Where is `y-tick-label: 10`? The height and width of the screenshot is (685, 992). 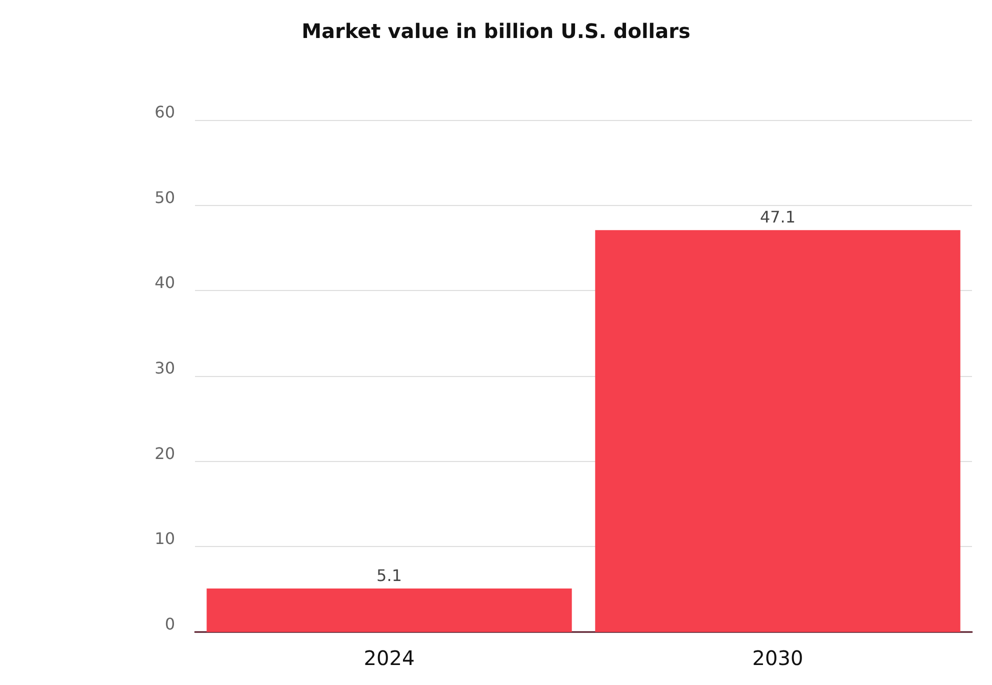 y-tick-label: 10 is located at coordinates (164, 538).